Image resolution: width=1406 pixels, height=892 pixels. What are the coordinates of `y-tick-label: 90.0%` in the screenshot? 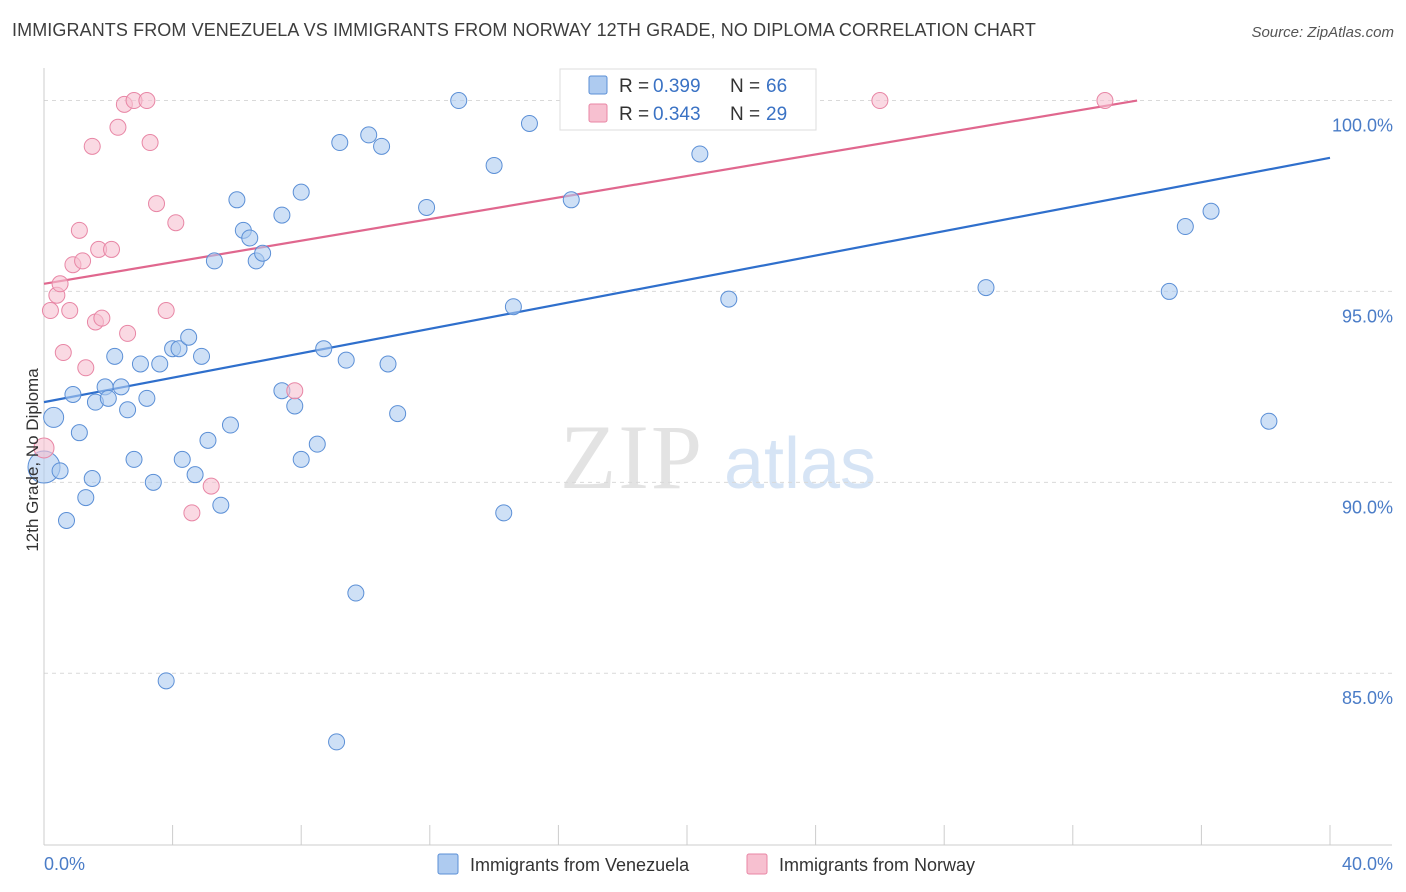 It's located at (1367, 507).